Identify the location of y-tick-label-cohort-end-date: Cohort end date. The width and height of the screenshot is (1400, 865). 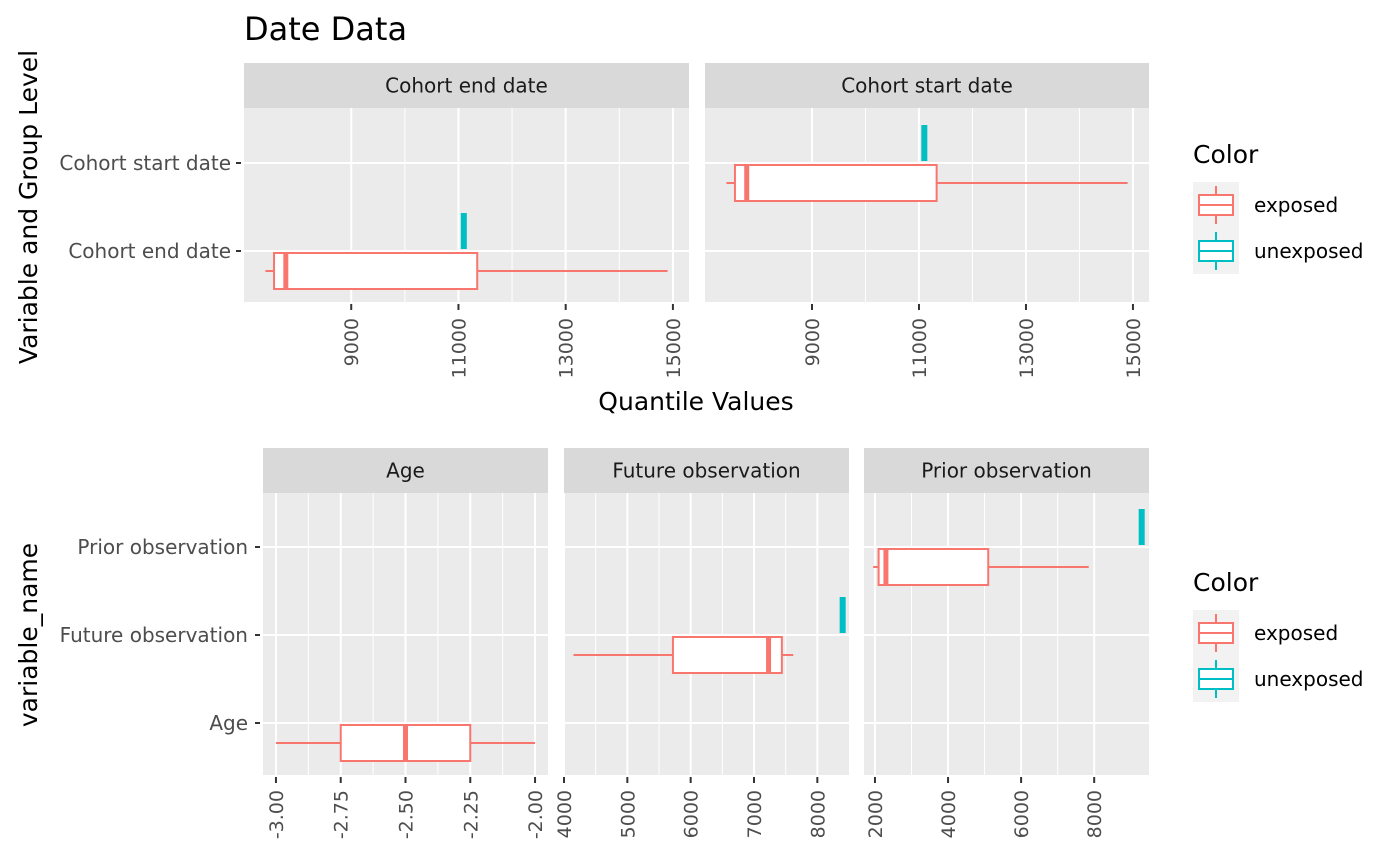
(149, 251).